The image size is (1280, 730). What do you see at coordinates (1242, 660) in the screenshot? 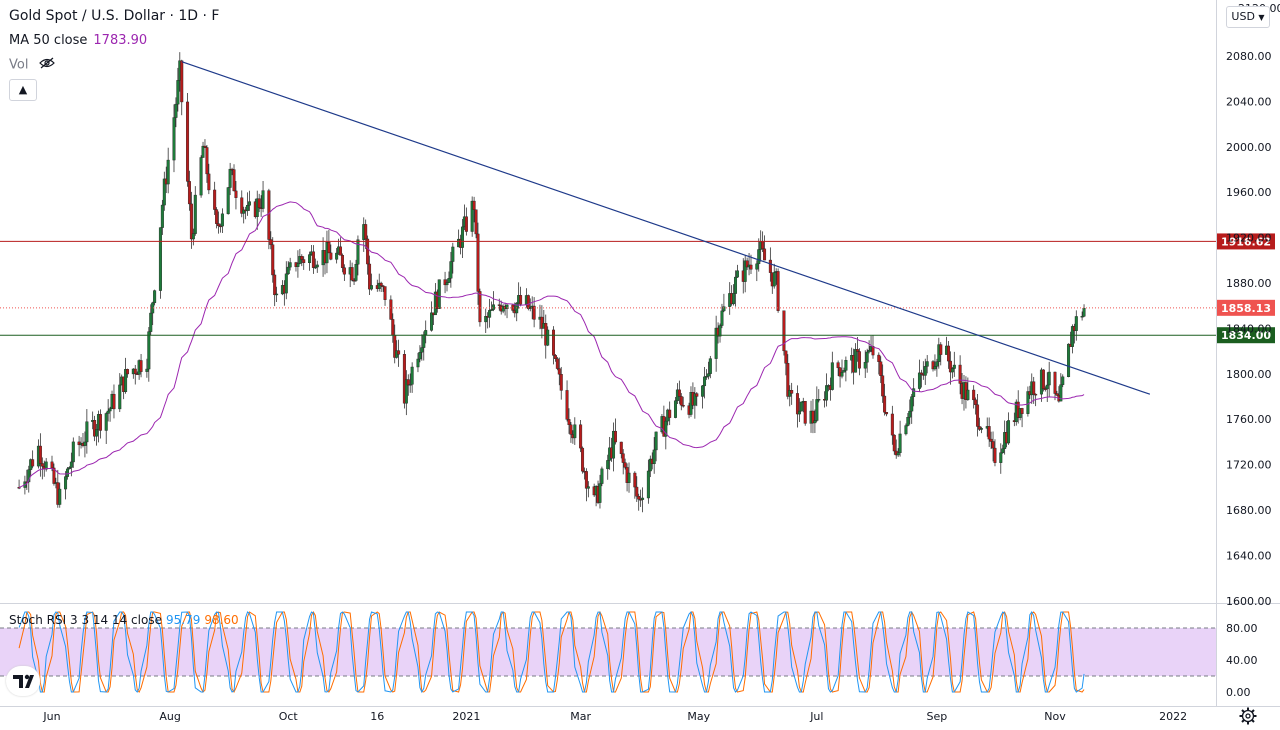
I see `stoch-tick-1: 40.00` at bounding box center [1242, 660].